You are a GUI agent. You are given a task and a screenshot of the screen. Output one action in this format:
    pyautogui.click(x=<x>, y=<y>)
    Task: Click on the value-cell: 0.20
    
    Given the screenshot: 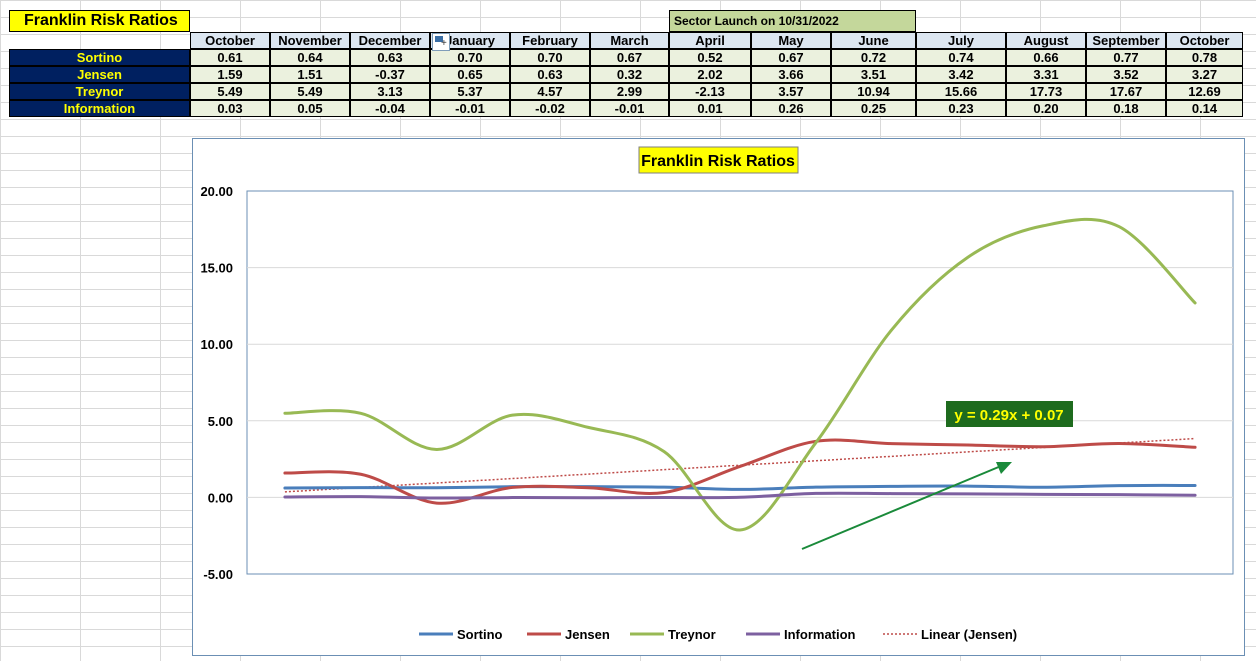 What is the action you would take?
    pyautogui.click(x=1046, y=108)
    